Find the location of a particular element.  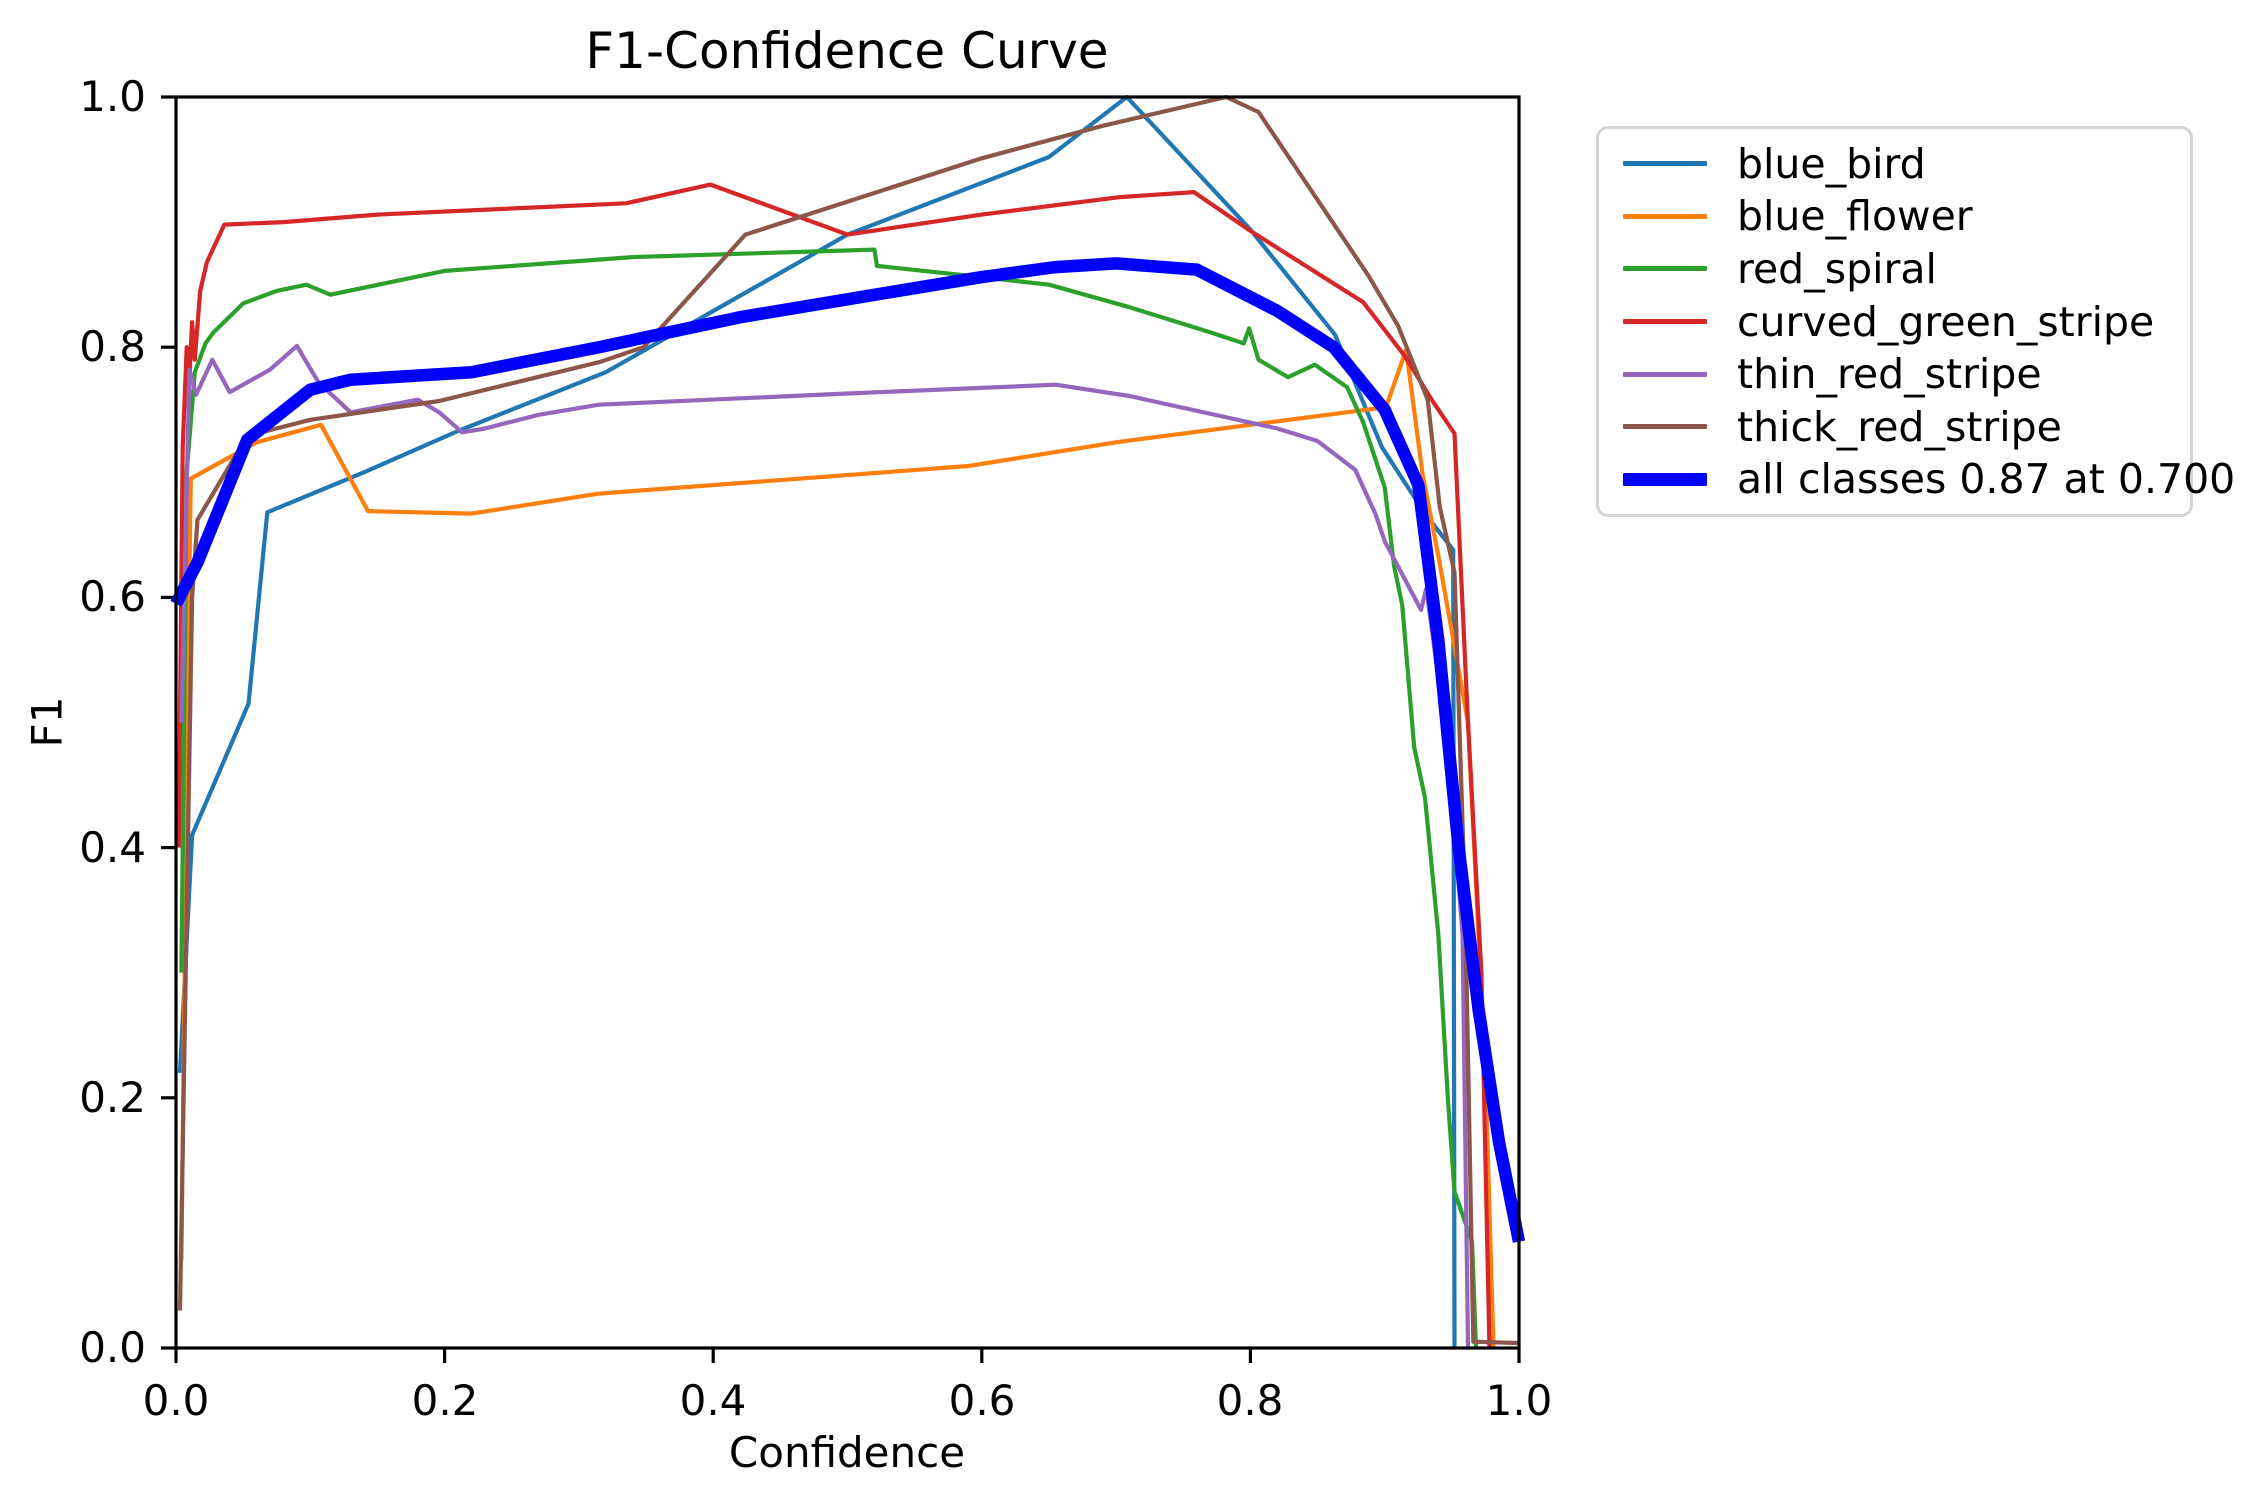

legend-item-all-classes-0-87-at-0-700: all classes 0.87 at 0.700 is located at coordinates (1924, 479).